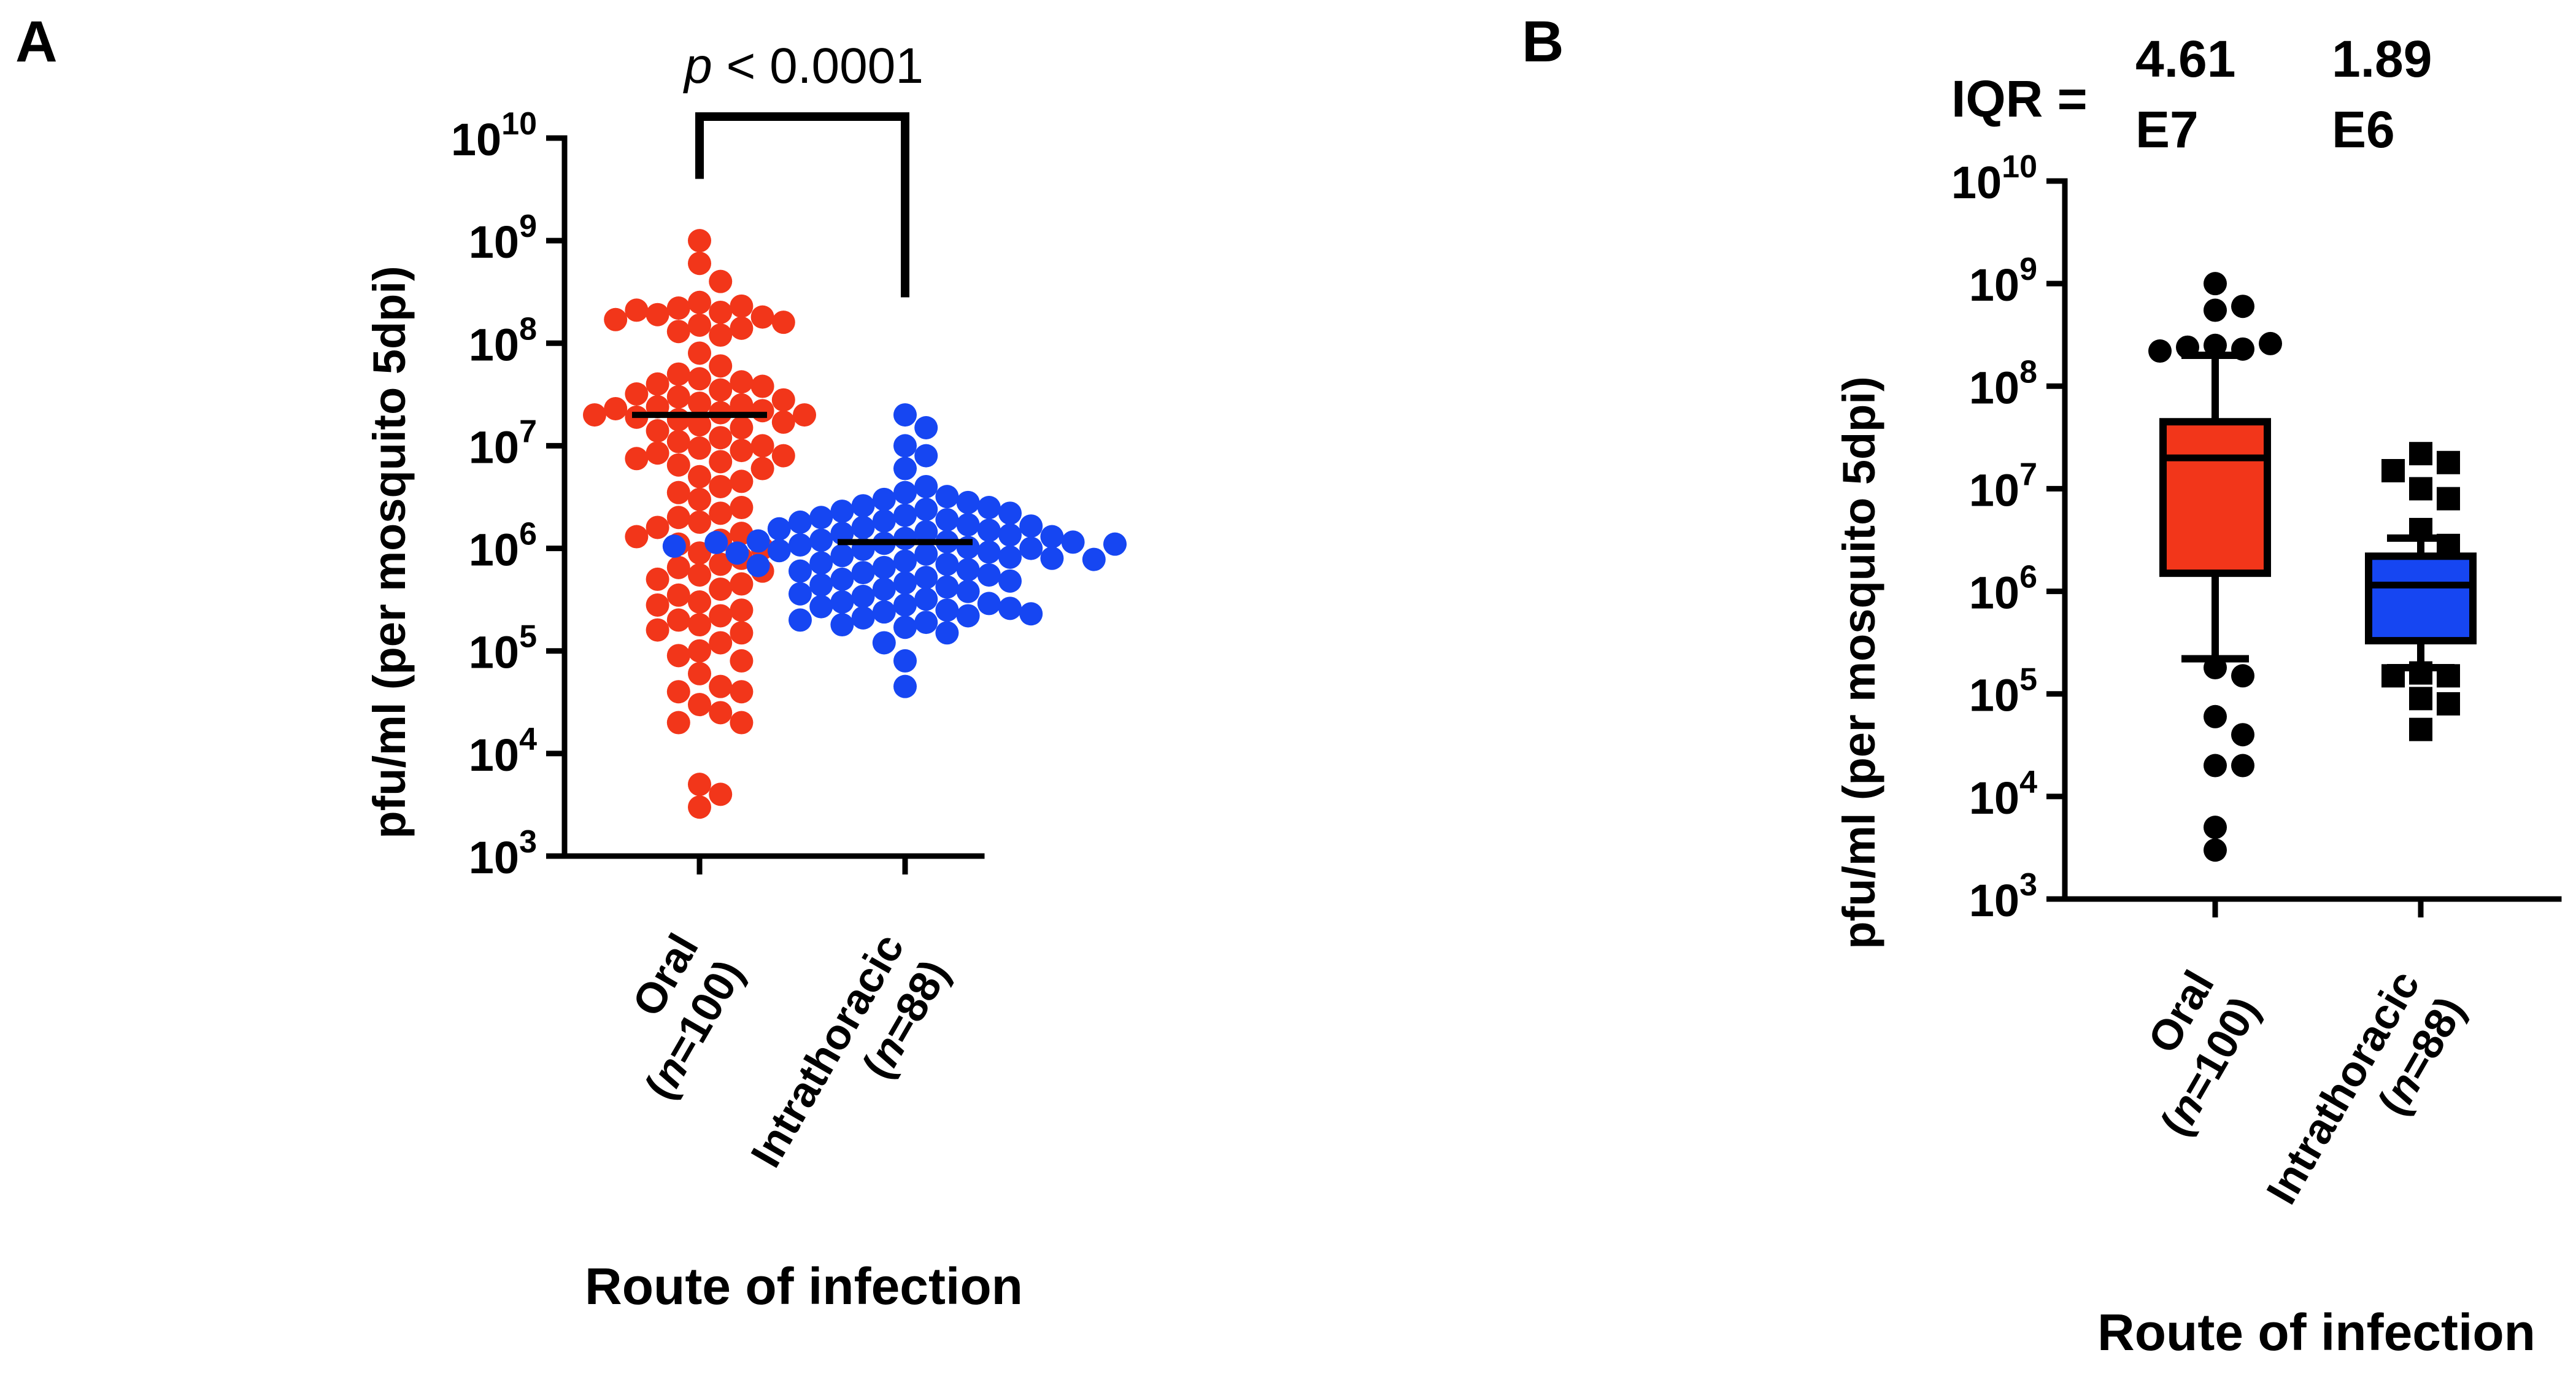 The image size is (2576, 1374). I want to click on panel-b-boxplots, so click(2318, 512).